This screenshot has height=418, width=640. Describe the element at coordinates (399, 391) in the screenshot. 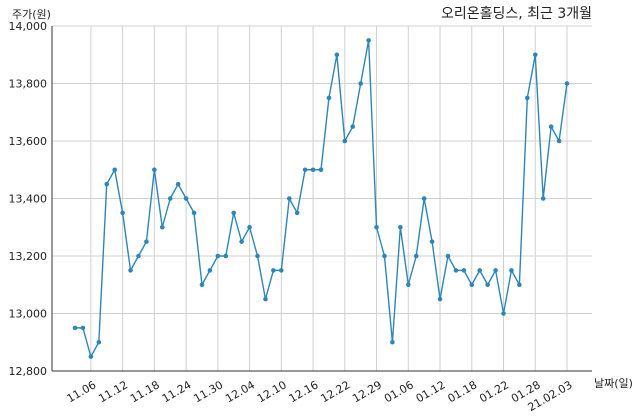

I see `x-tick-label: 01.06` at that location.